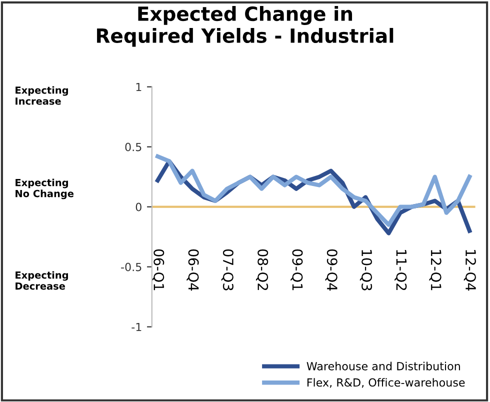 Image resolution: width=490 pixels, height=402 pixels. Describe the element at coordinates (192, 270) in the screenshot. I see `x-tick-label: 06-Q4` at that location.